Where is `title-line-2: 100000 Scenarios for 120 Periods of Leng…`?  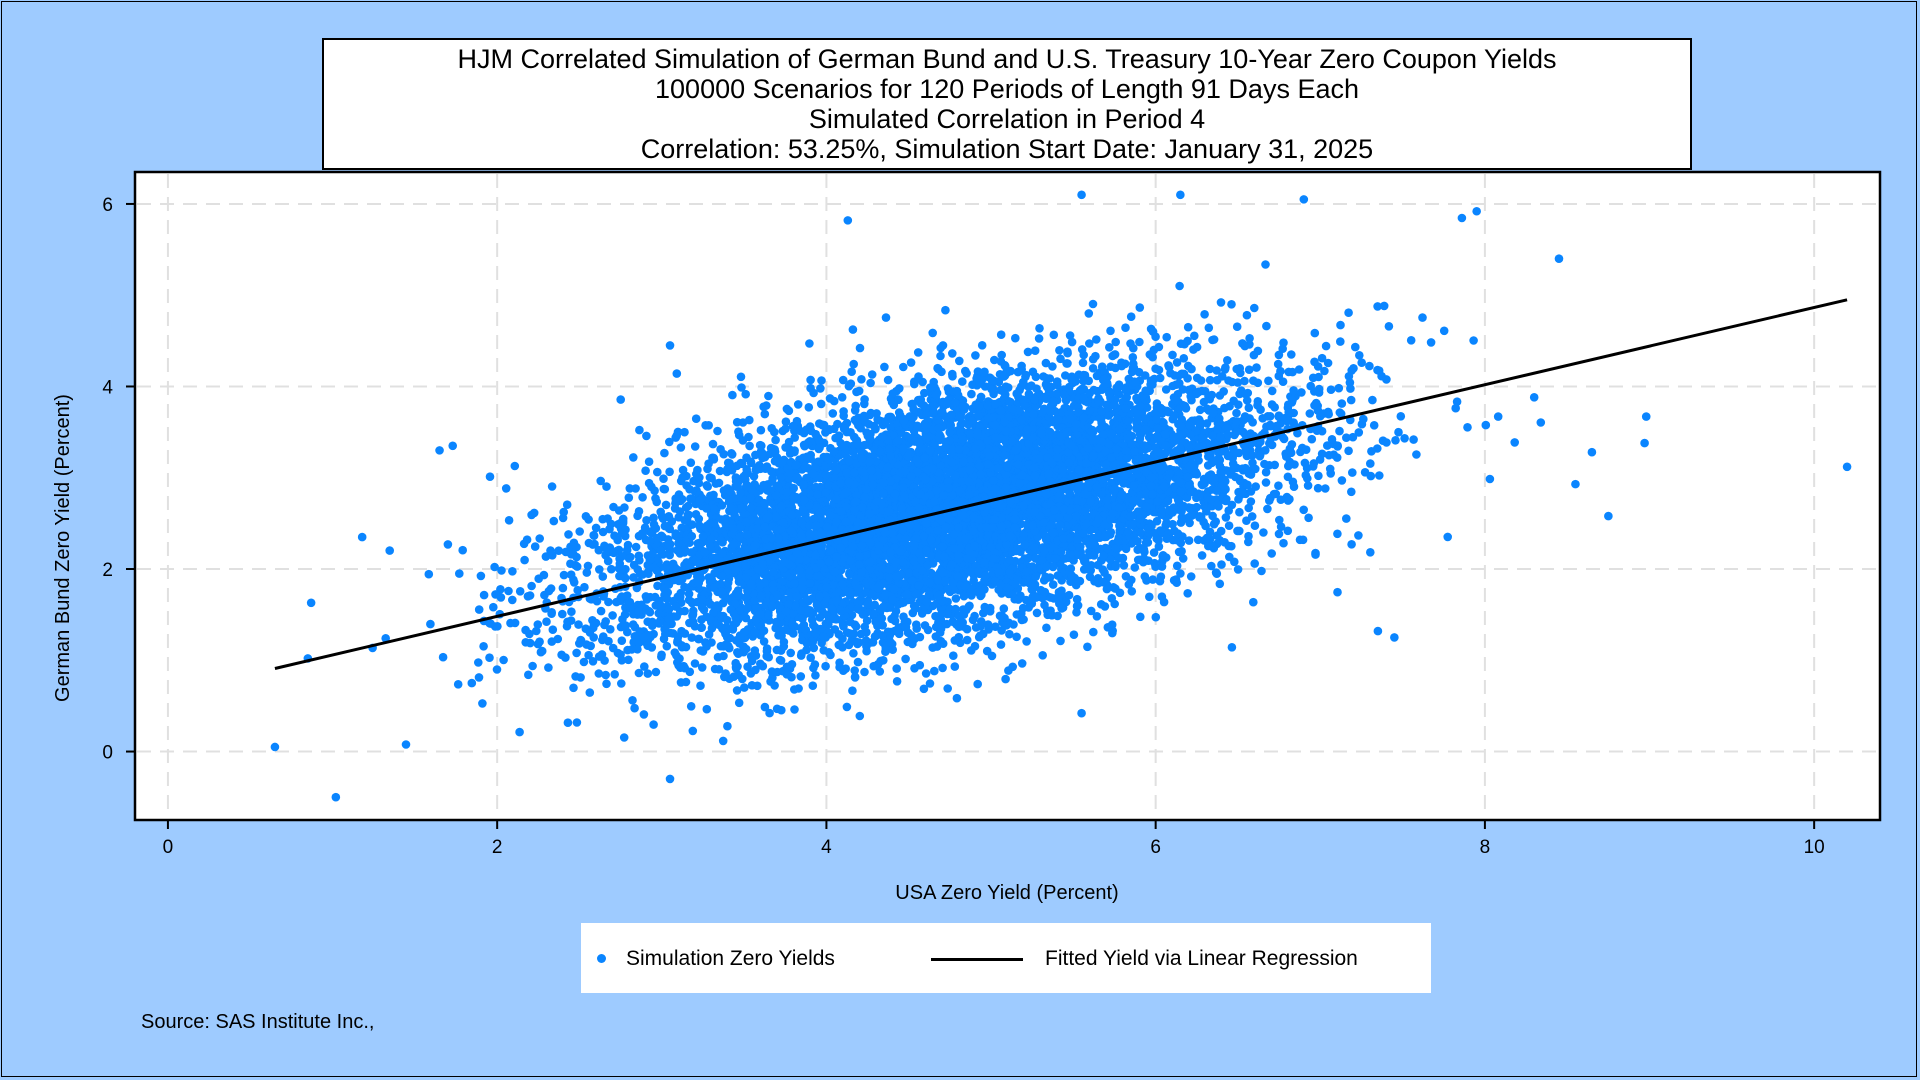 title-line-2: 100000 Scenarios for 120 Periods of Leng… is located at coordinates (1007, 89).